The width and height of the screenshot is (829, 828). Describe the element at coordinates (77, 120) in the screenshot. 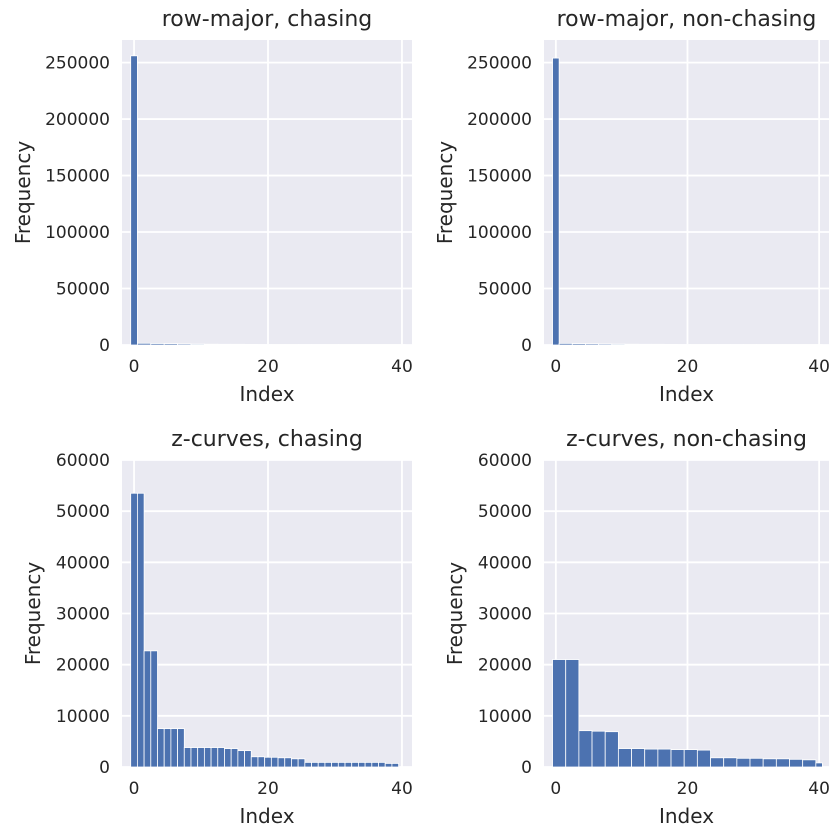

I see `y-tick-label: 200000` at that location.